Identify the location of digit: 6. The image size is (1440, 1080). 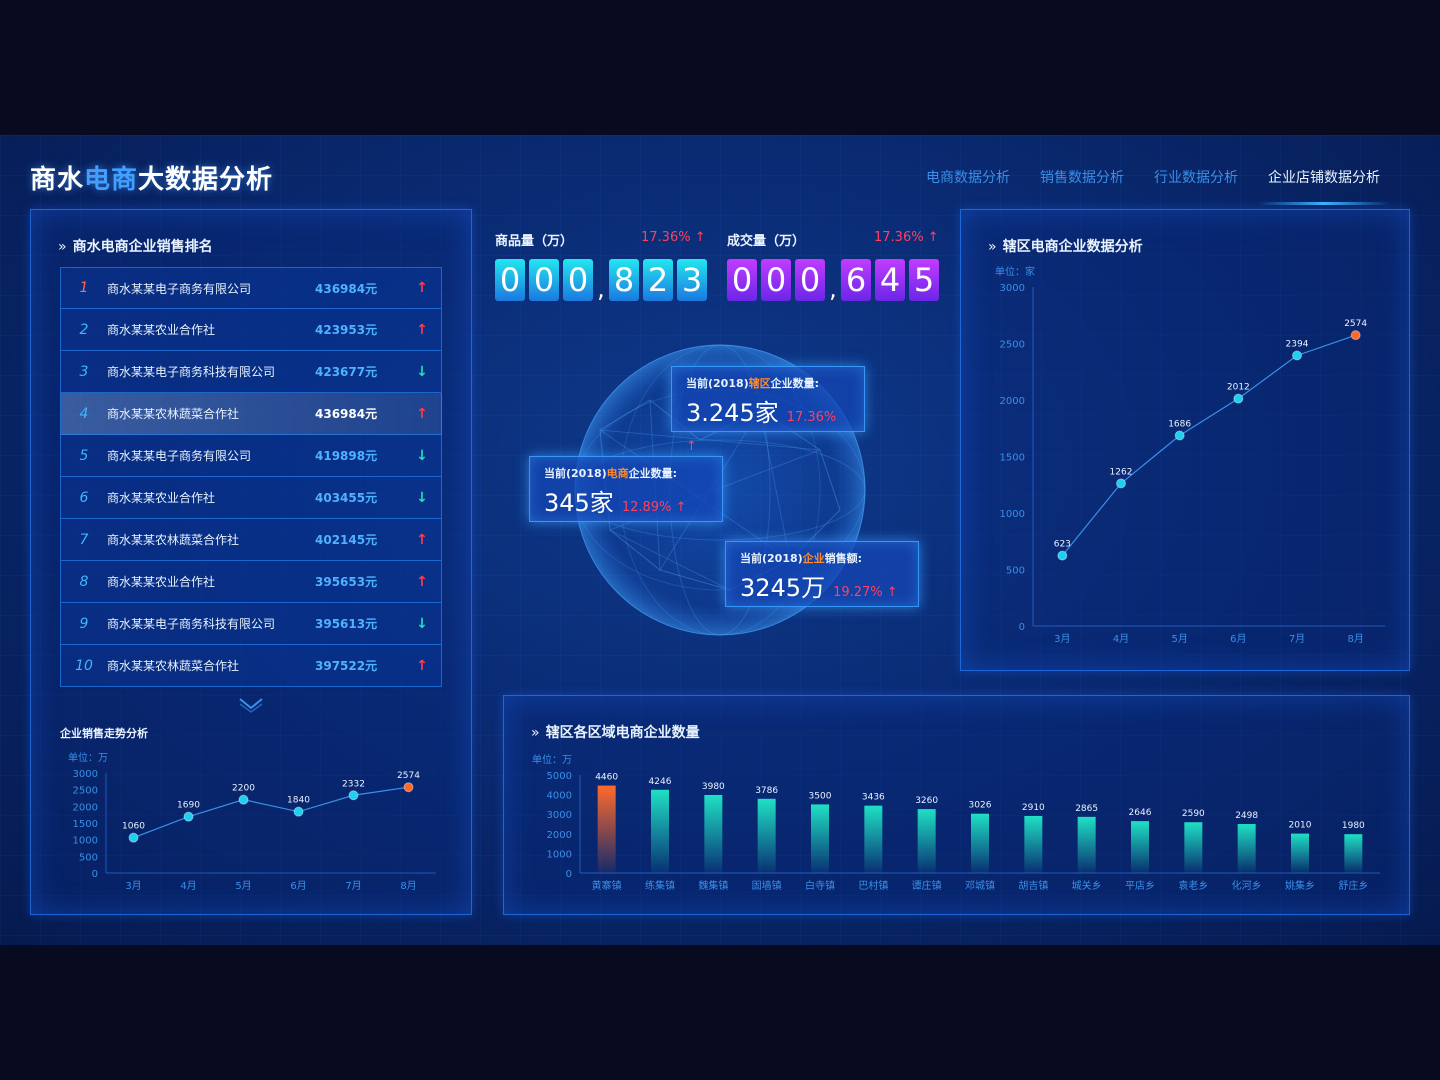
(856, 280).